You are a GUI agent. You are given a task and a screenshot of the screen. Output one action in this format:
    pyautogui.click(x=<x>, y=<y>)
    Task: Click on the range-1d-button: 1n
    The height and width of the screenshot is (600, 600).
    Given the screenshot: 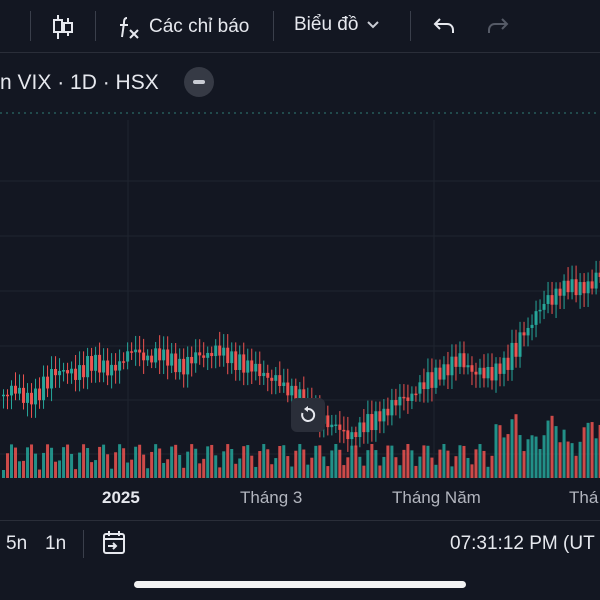 What is the action you would take?
    pyautogui.click(x=56, y=543)
    